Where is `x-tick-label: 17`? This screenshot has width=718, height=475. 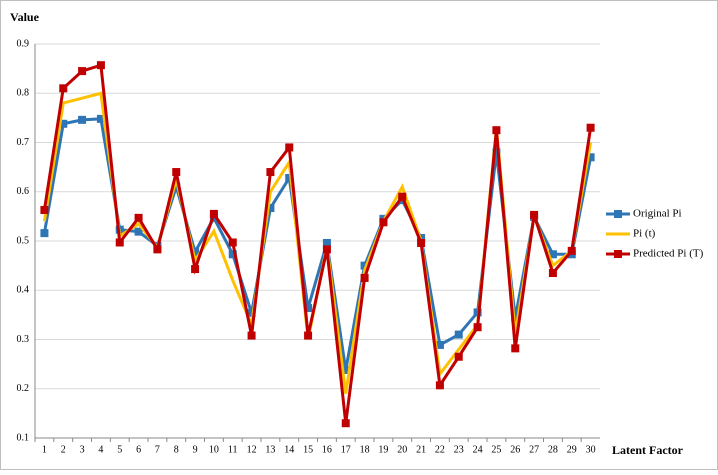 x-tick-label: 17 is located at coordinates (346, 449).